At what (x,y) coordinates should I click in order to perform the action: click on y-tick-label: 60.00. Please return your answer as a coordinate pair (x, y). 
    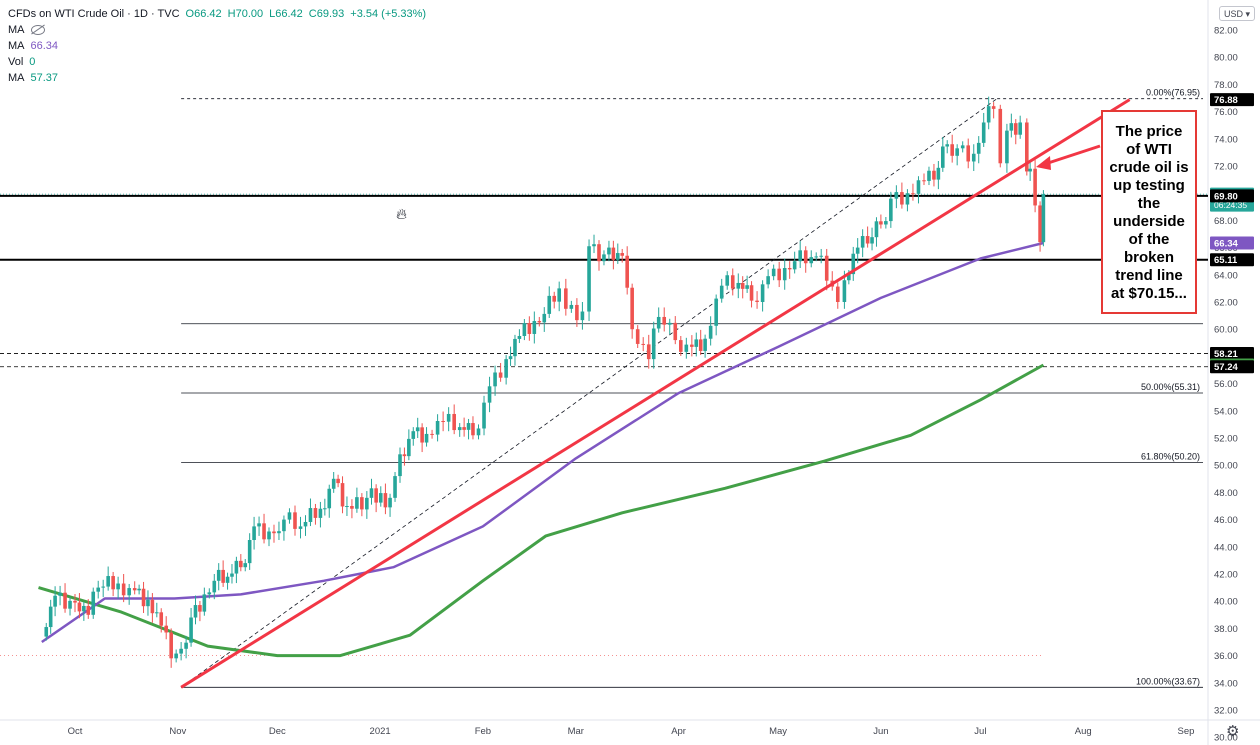
    Looking at the image, I should click on (1226, 330).